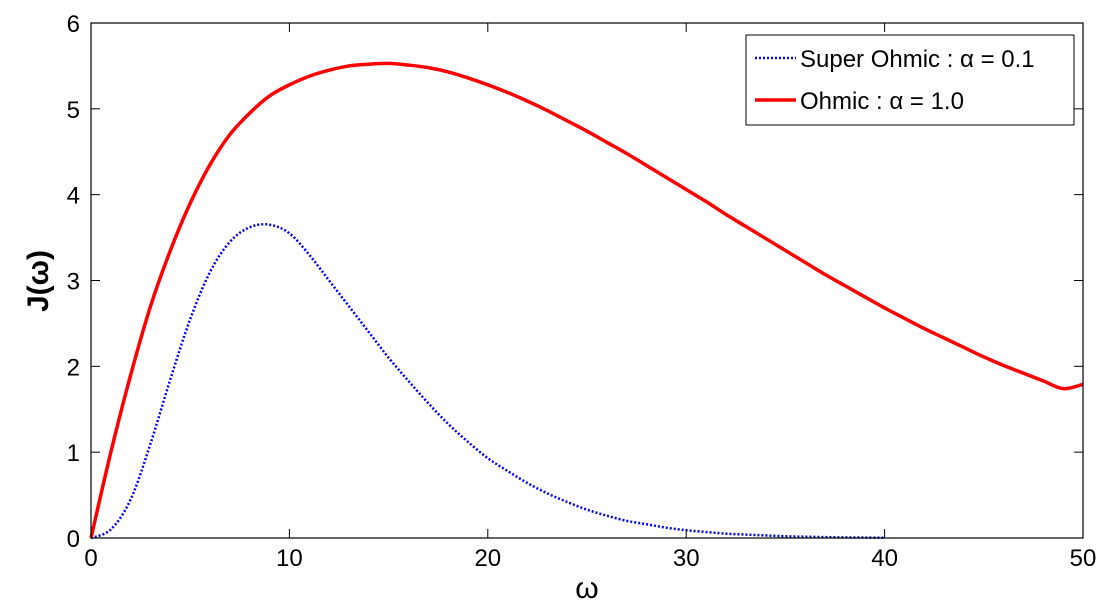 The height and width of the screenshot is (610, 1115). I want to click on x-axis-label: ω, so click(586, 588).